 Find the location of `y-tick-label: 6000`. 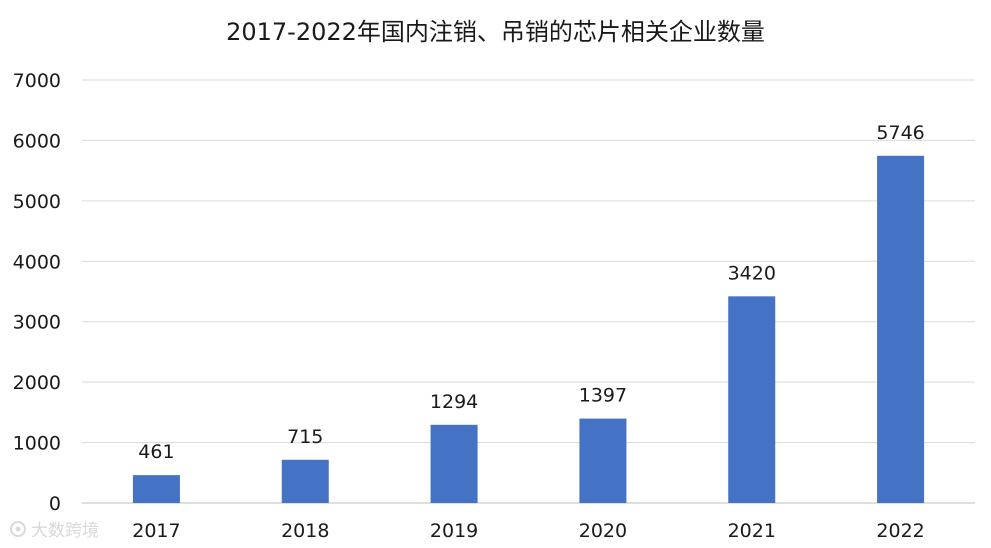

y-tick-label: 6000 is located at coordinates (37, 141).